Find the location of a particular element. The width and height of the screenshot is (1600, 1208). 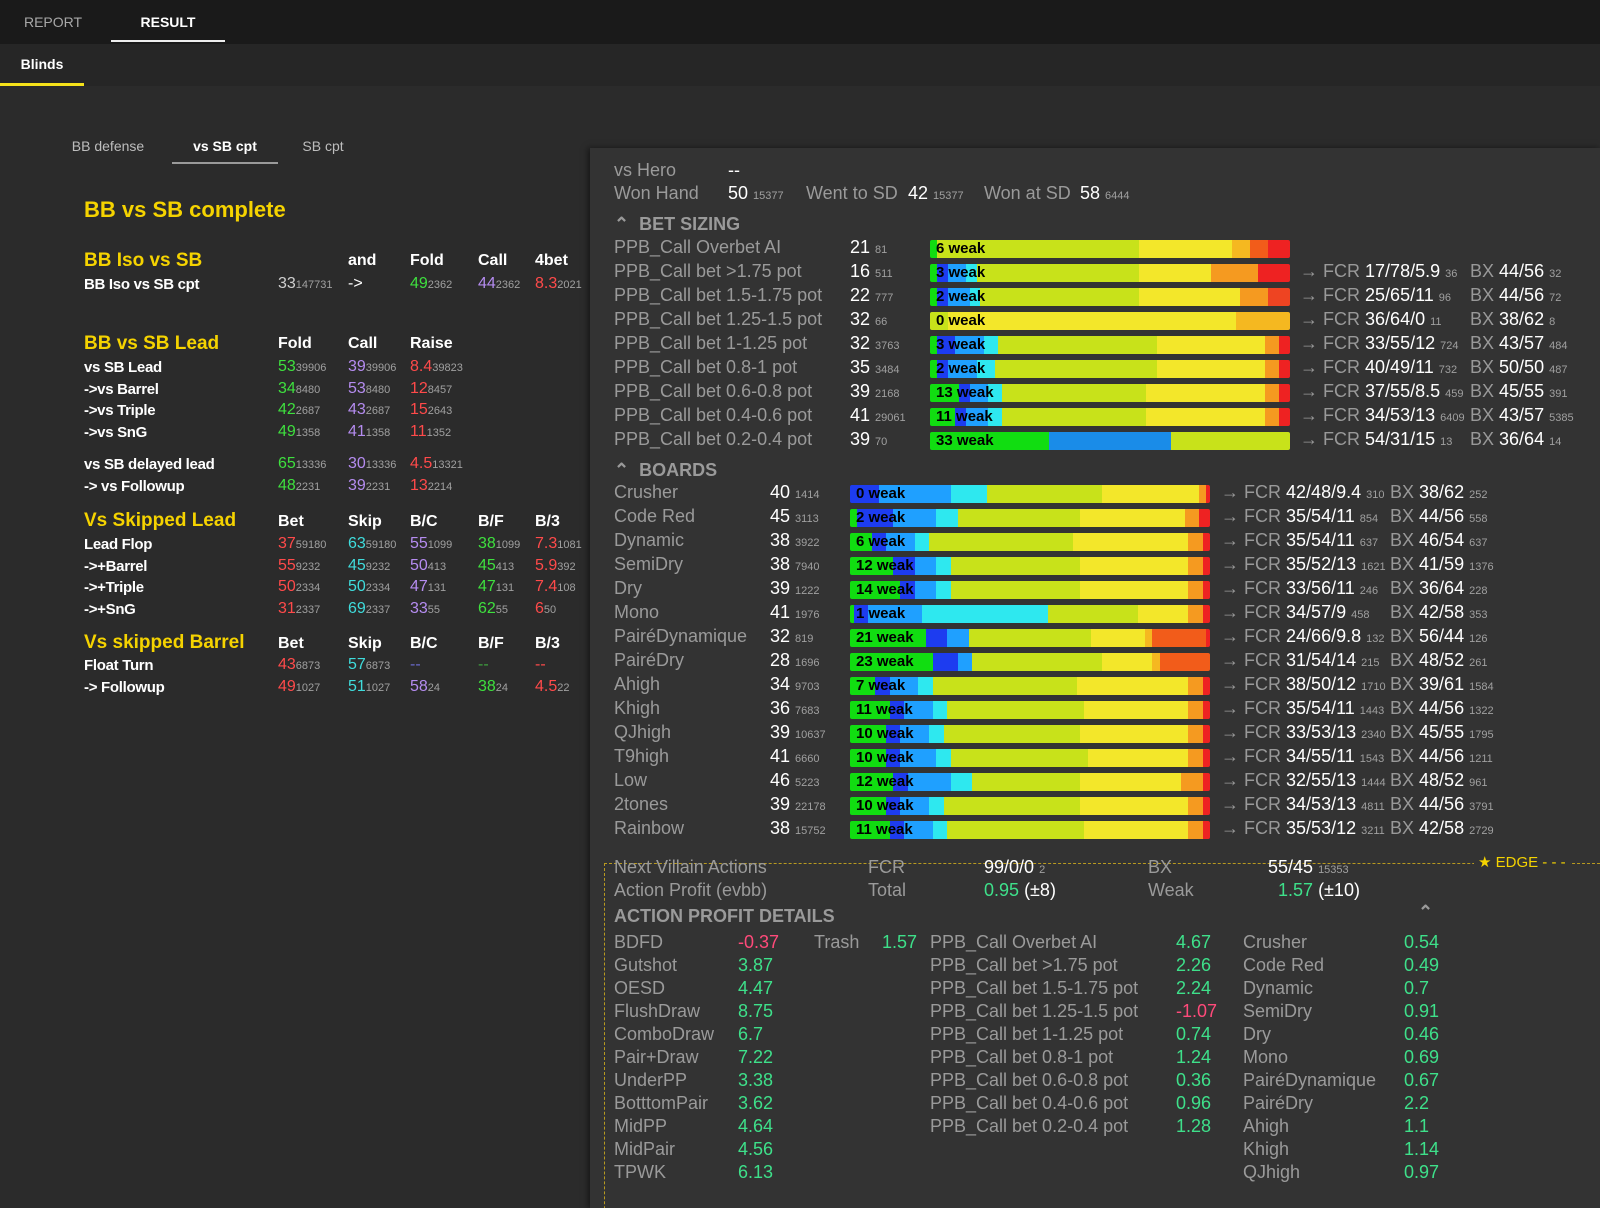

lead-call-value: 411358 is located at coordinates (369, 431).